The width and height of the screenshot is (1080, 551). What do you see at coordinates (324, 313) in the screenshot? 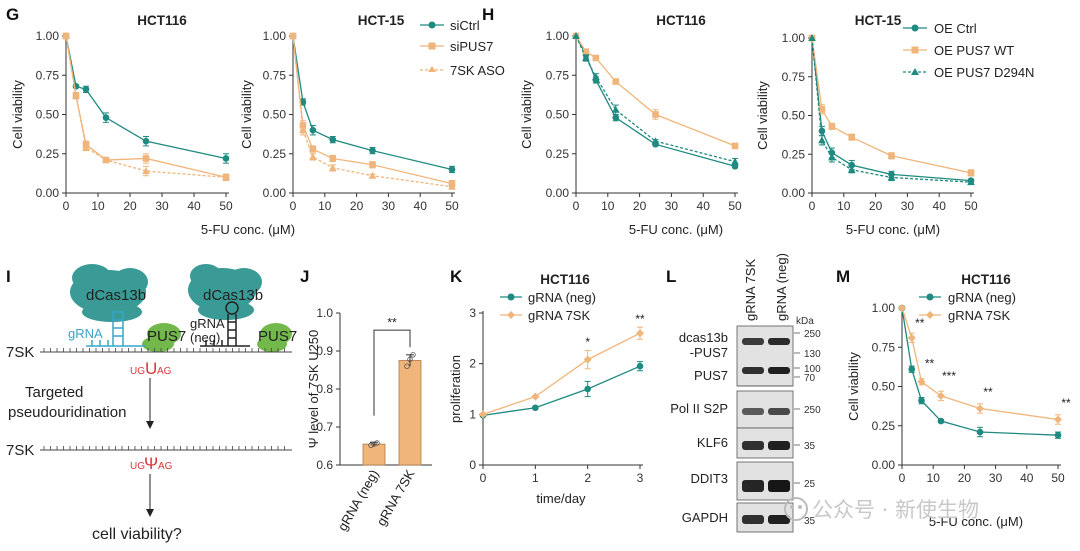
I see `y-tick-label: 1.0` at bounding box center [324, 313].